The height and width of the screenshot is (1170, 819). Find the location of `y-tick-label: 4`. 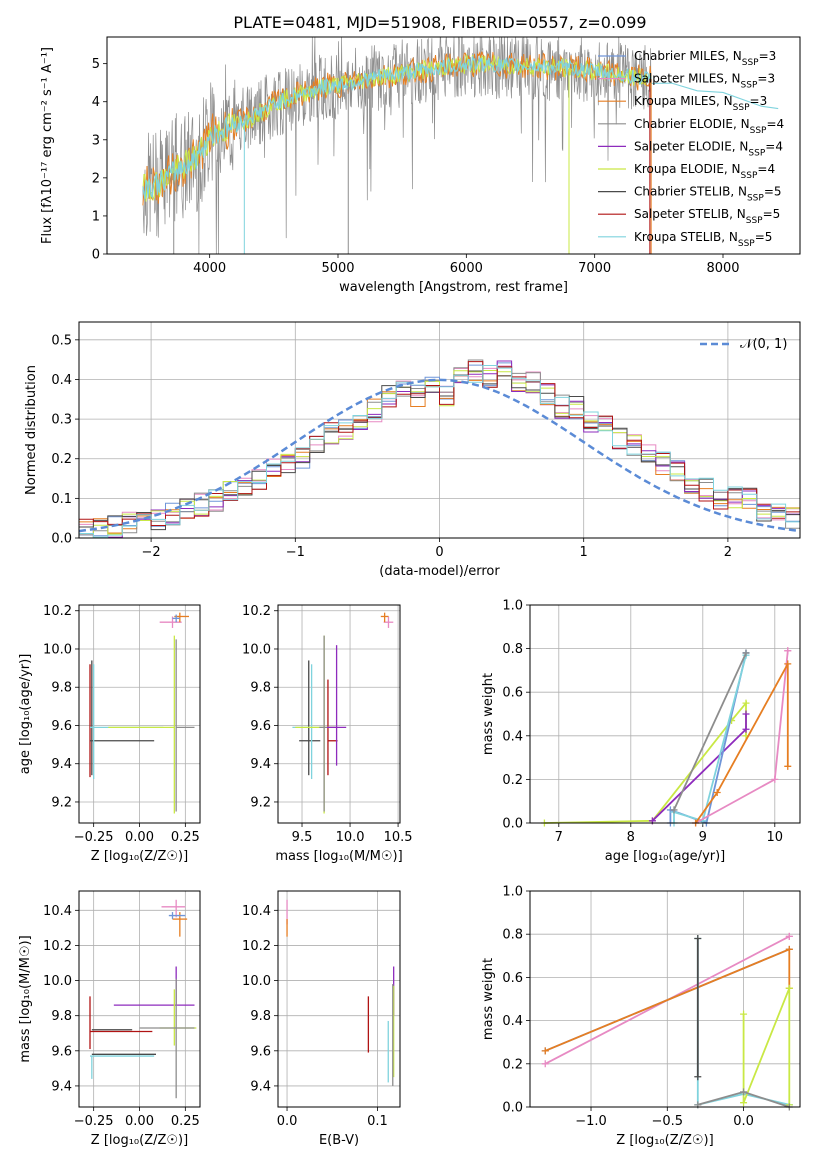

y-tick-label: 4 is located at coordinates (96, 102).